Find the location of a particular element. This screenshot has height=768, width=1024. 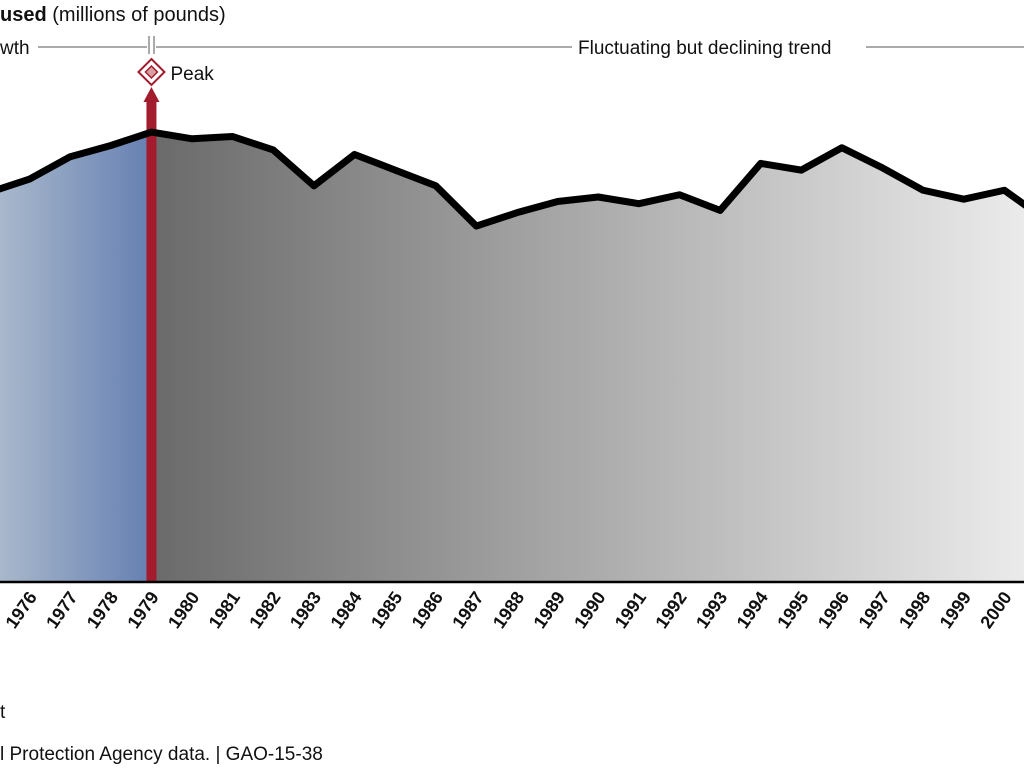

peak-arrowhead is located at coordinates (151, 94).